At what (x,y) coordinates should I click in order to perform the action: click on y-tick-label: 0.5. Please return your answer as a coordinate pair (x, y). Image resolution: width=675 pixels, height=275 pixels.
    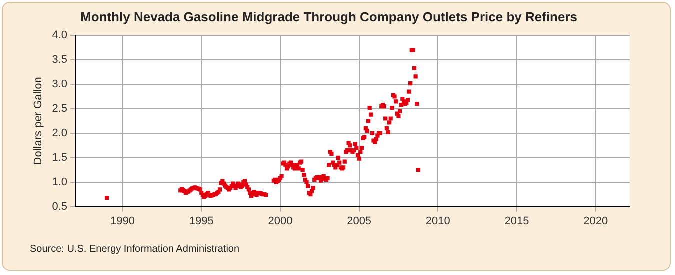
    Looking at the image, I should click on (60, 206).